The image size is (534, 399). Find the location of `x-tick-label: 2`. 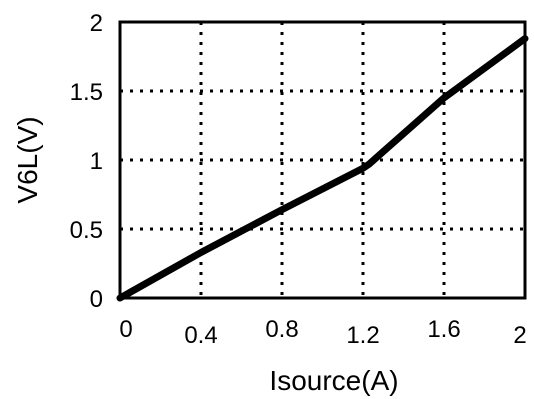

x-tick-label: 2 is located at coordinates (519, 335).